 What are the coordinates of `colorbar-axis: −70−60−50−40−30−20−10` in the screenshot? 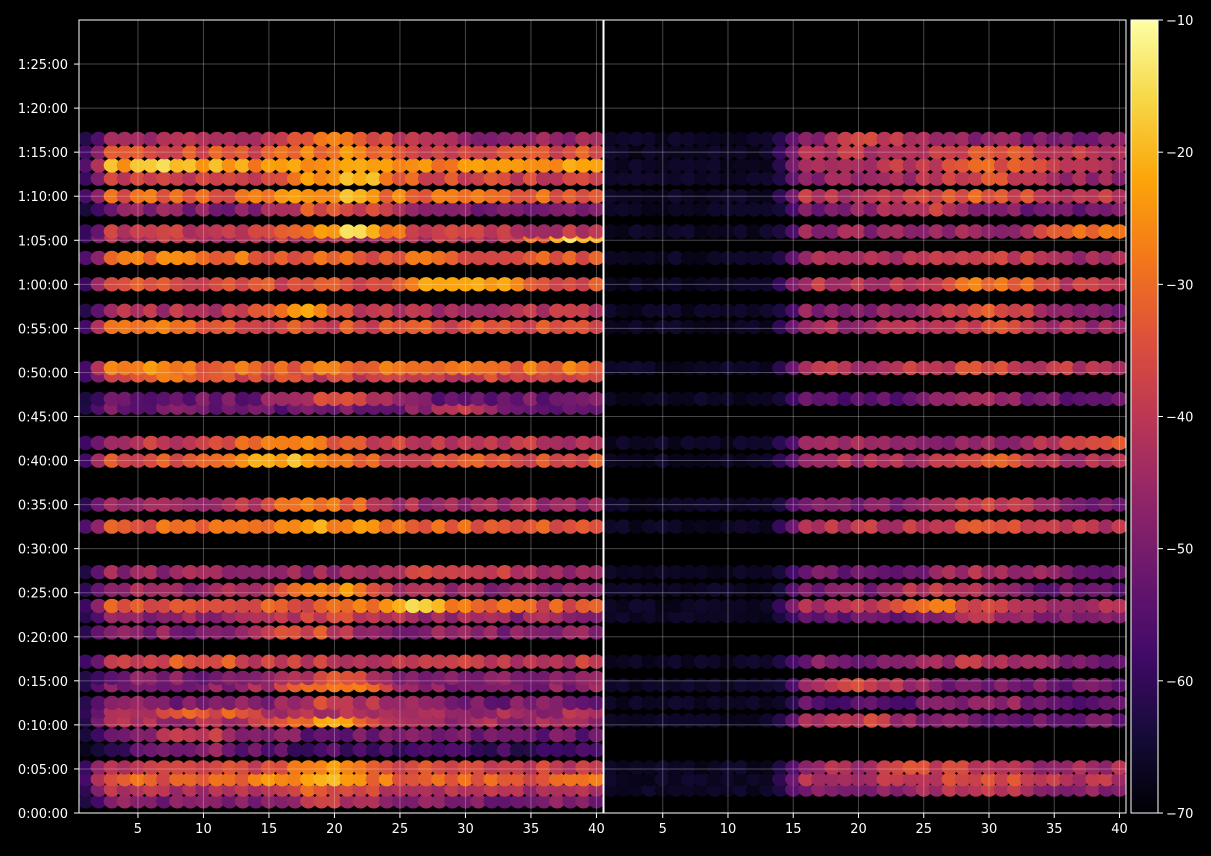 It's located at (1175, 418).